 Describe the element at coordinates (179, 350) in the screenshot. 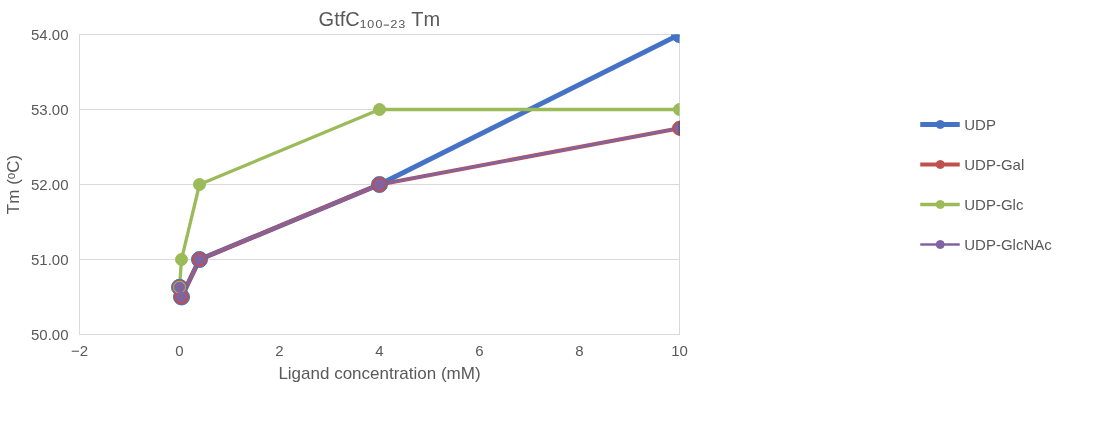

I see `x-tick-label: 0` at that location.